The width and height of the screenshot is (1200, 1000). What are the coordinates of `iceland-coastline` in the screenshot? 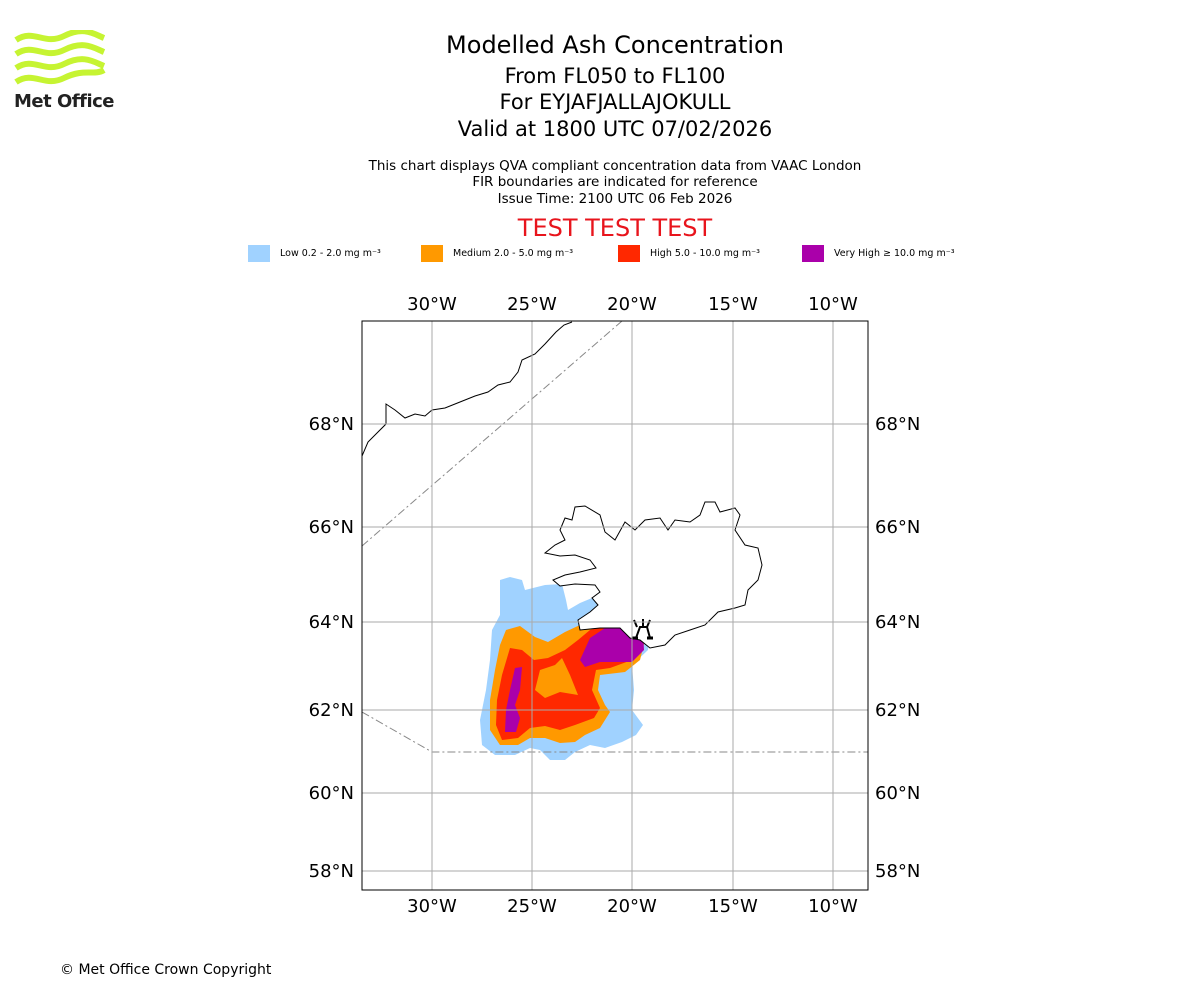 It's located at (653, 575).